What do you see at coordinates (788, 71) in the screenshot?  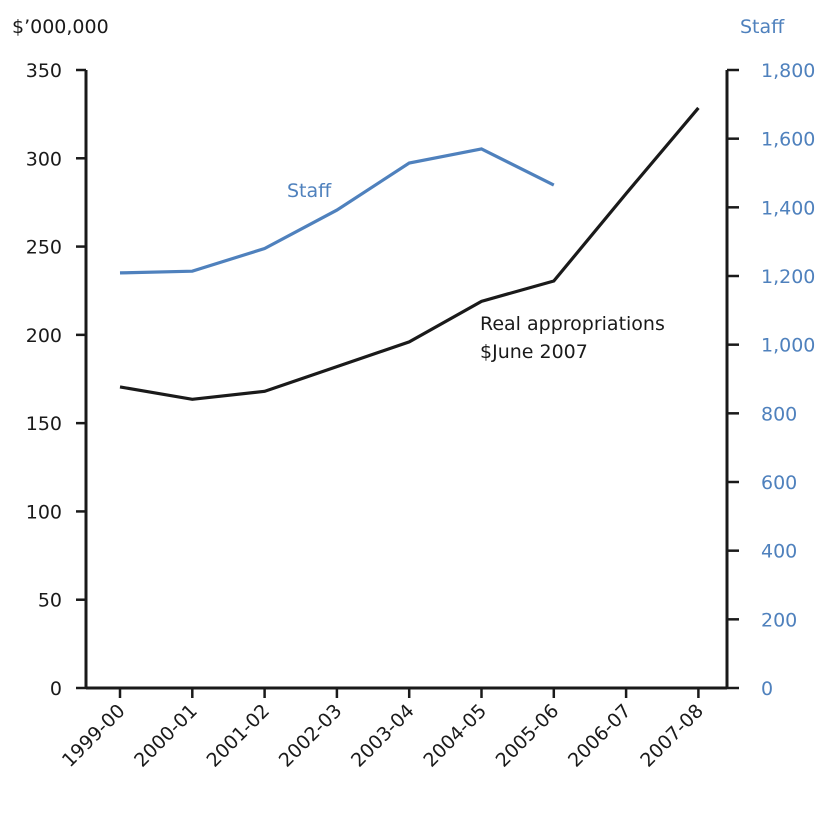 I see `right-tick-label: 1,800` at bounding box center [788, 71].